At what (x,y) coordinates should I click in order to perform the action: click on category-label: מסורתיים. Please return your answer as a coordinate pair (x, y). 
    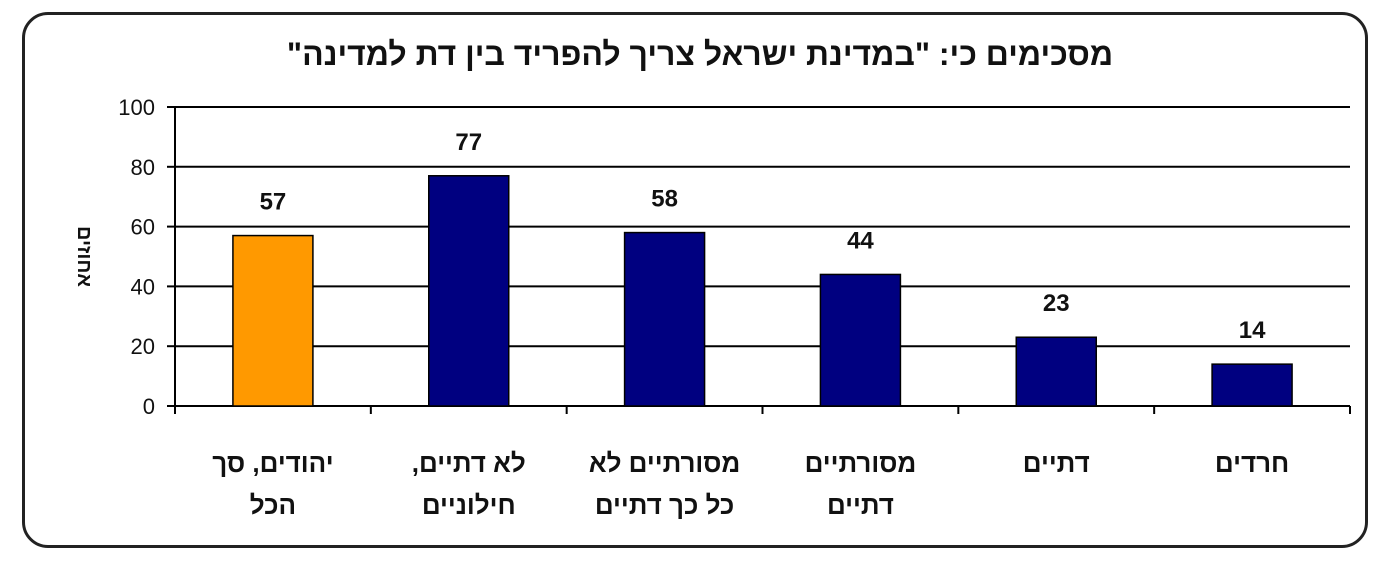
    Looking at the image, I should click on (861, 463).